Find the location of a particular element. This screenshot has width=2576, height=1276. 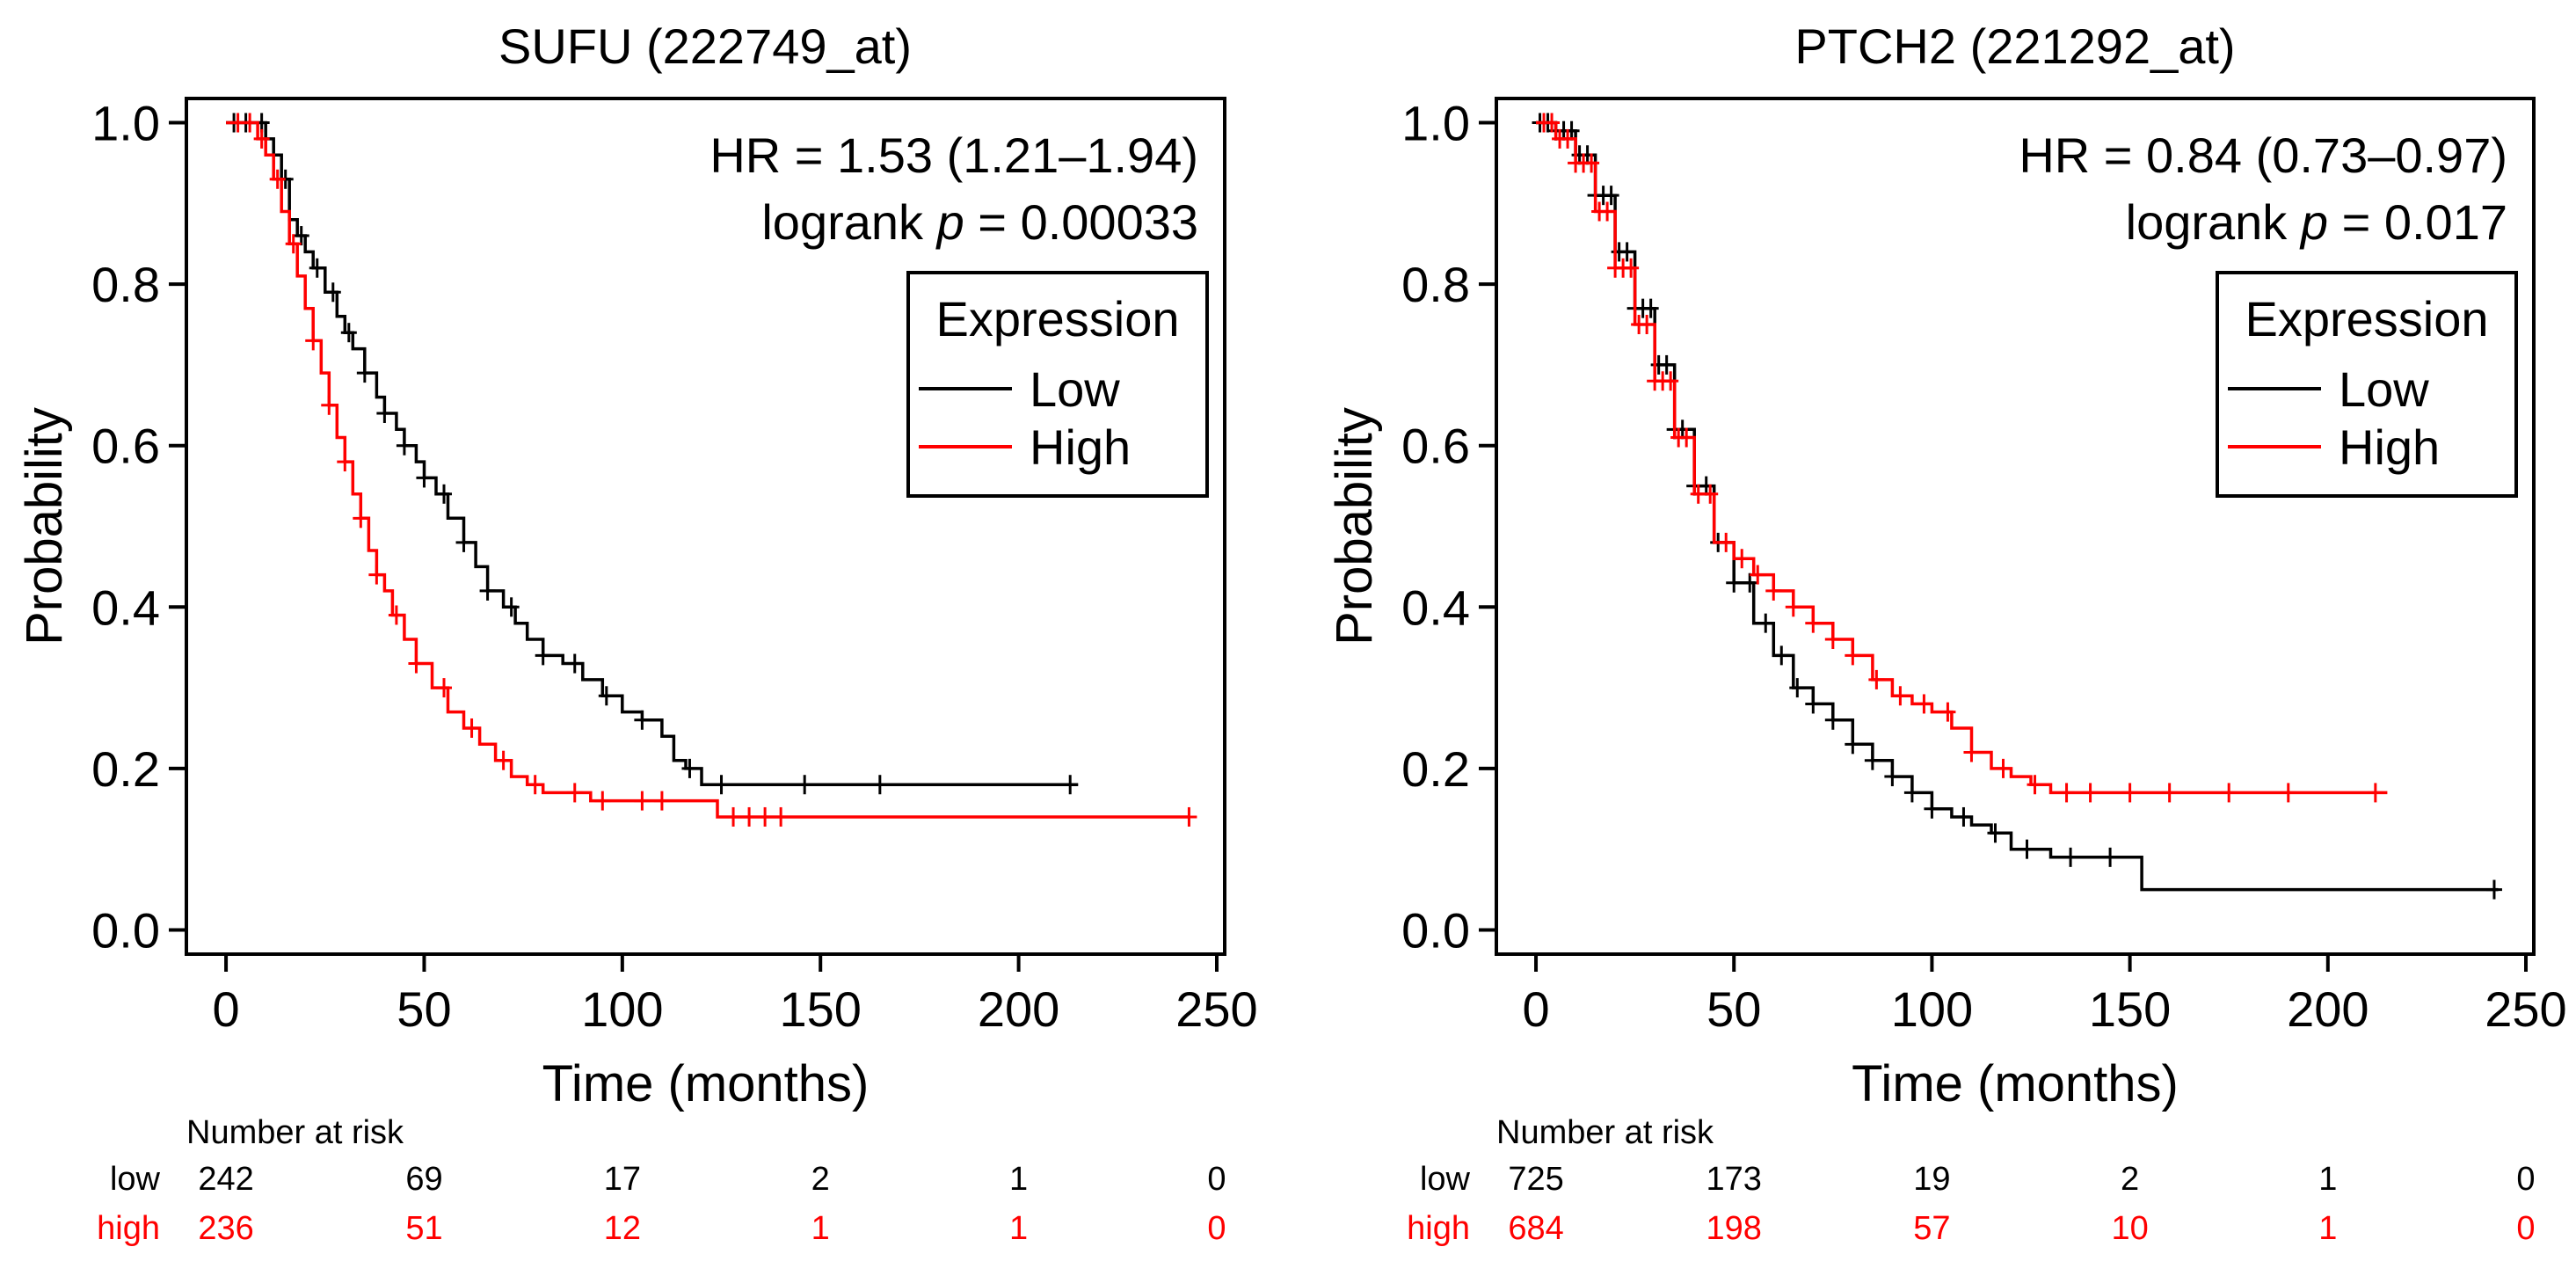

risk-value-low: 725 is located at coordinates (1535, 1179).